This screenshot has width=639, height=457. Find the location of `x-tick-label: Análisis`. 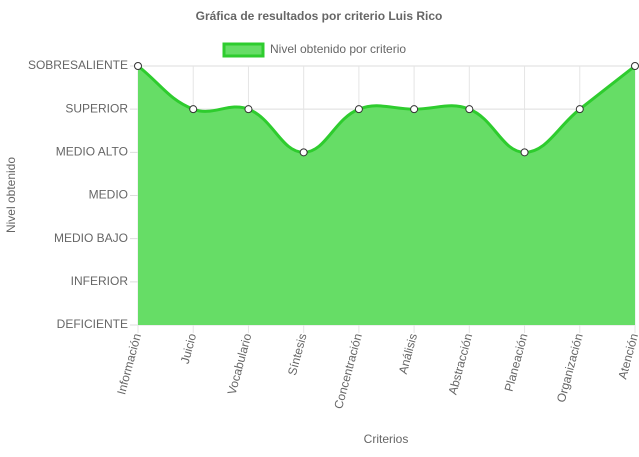

x-tick-label: Análisis is located at coordinates (408, 354).